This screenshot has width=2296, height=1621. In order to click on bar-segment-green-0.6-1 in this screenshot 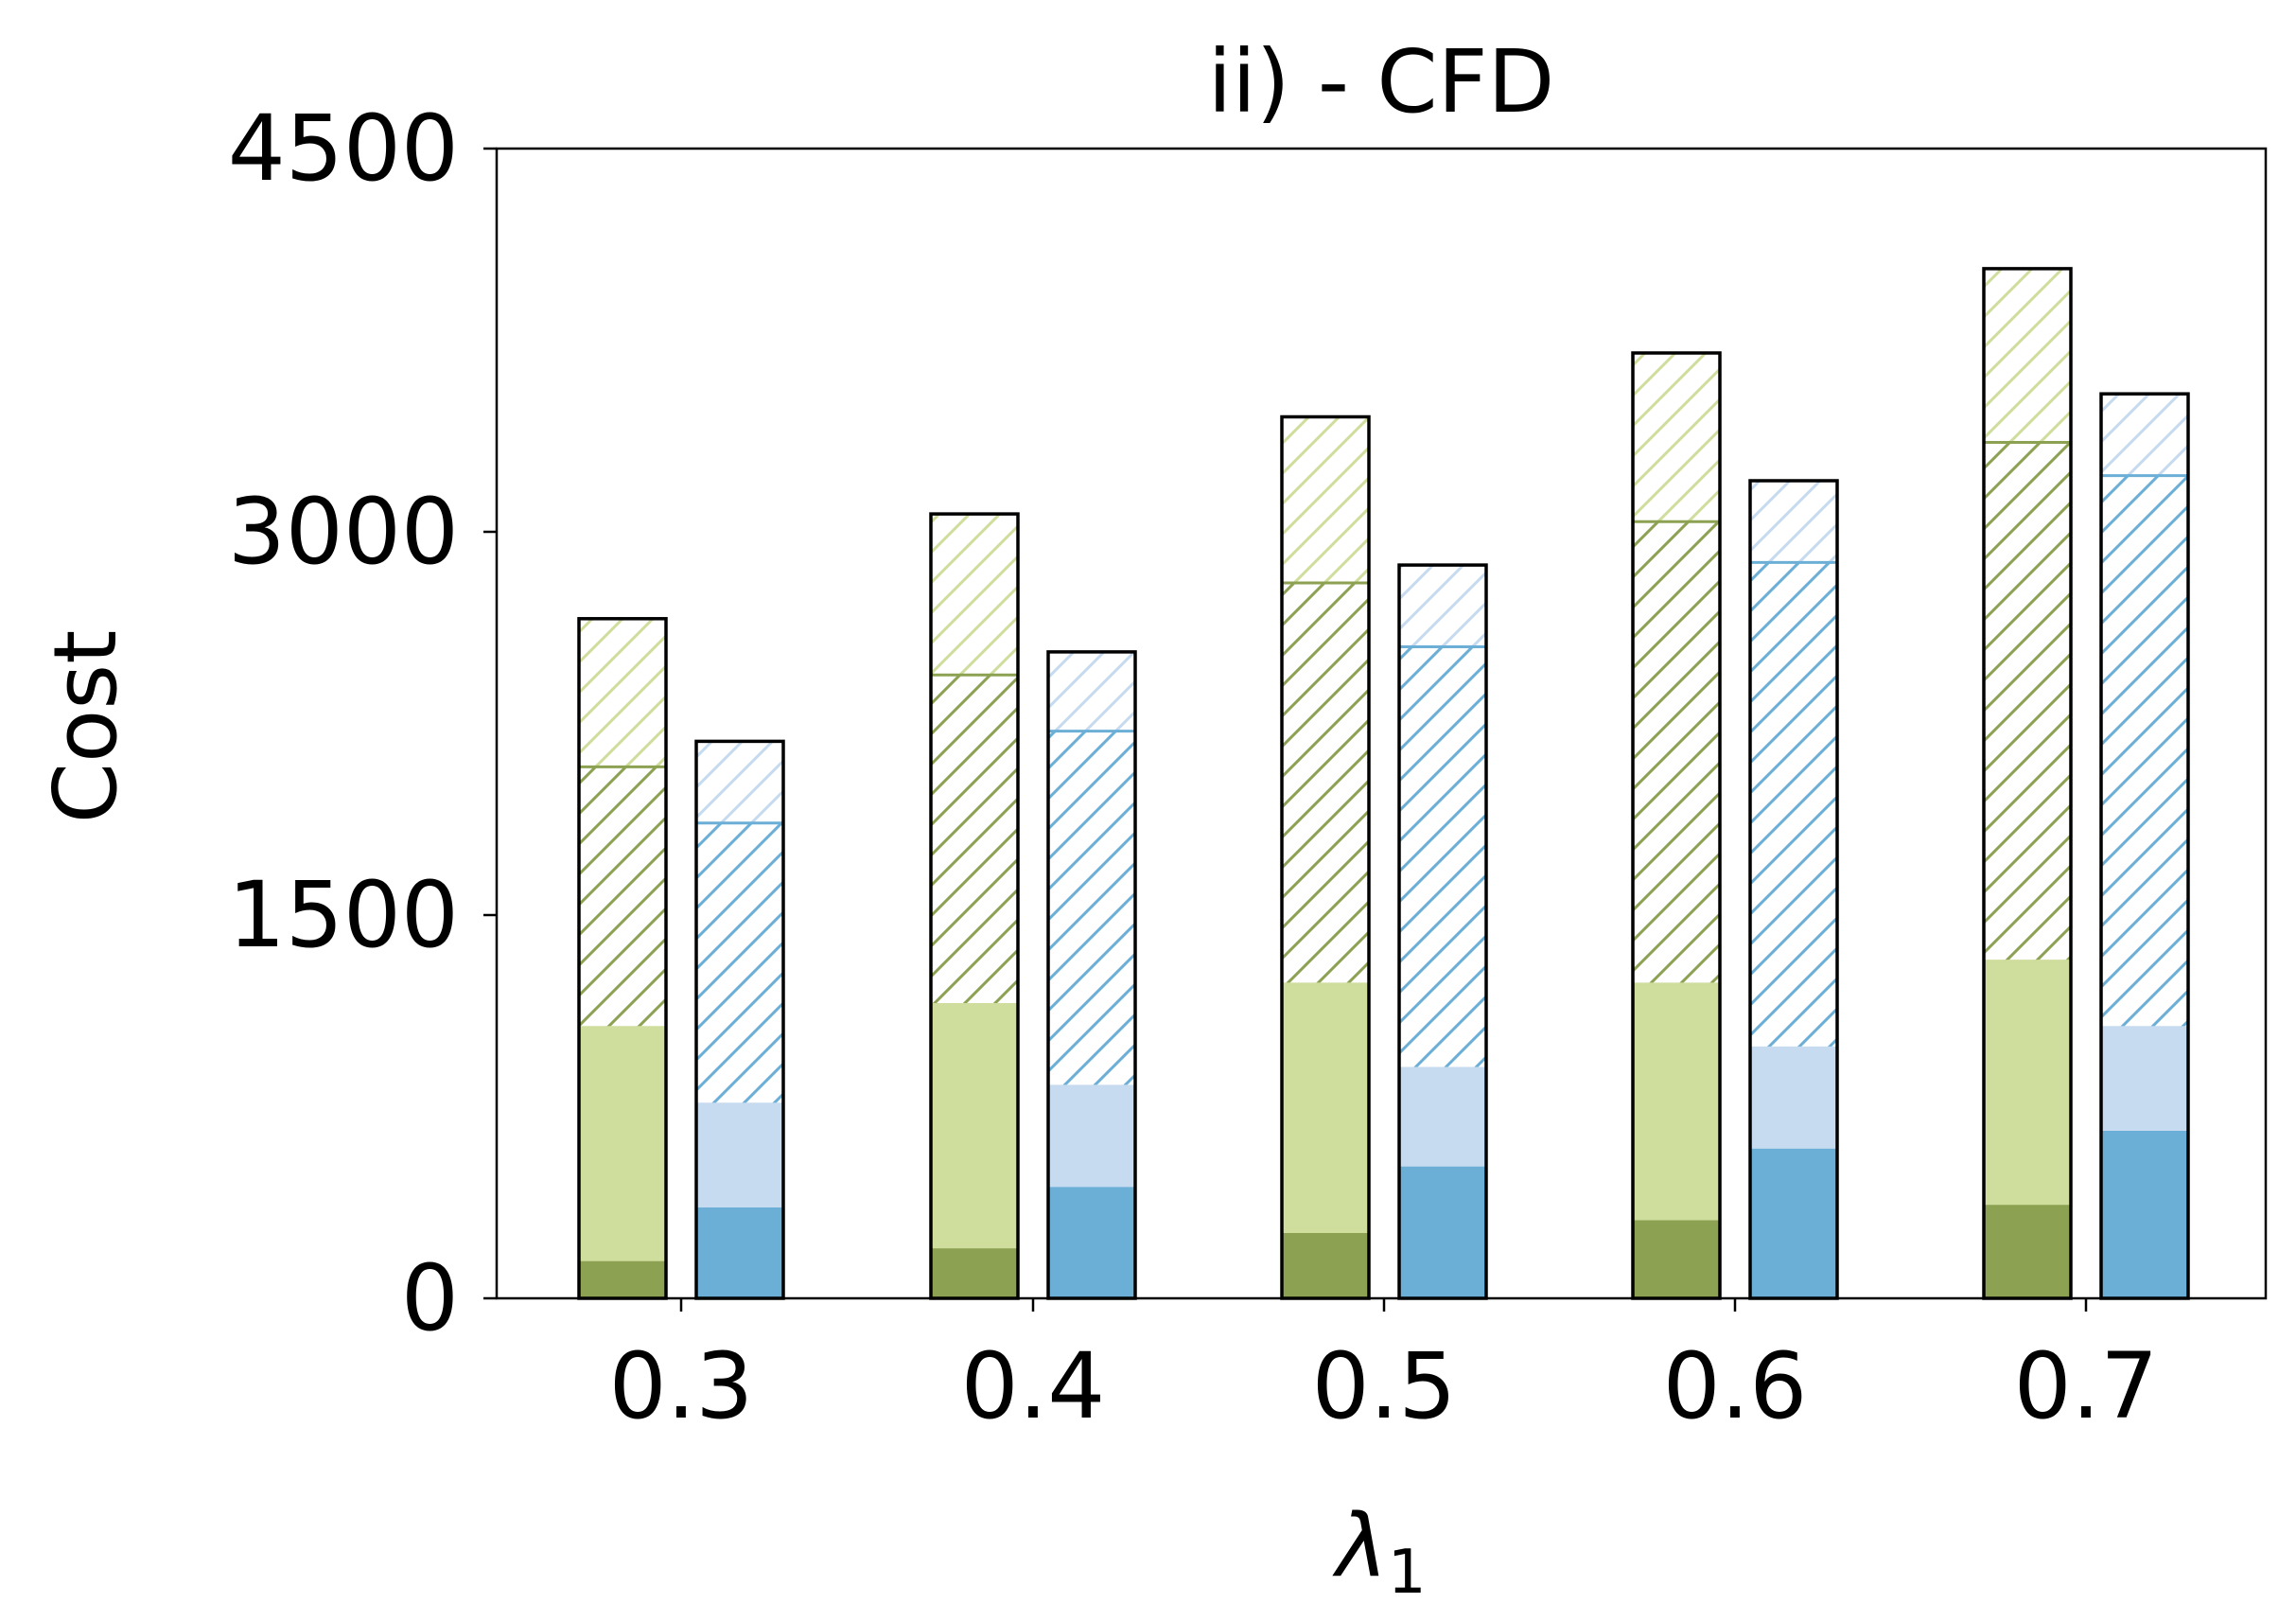, I will do `click(1676, 1102)`.